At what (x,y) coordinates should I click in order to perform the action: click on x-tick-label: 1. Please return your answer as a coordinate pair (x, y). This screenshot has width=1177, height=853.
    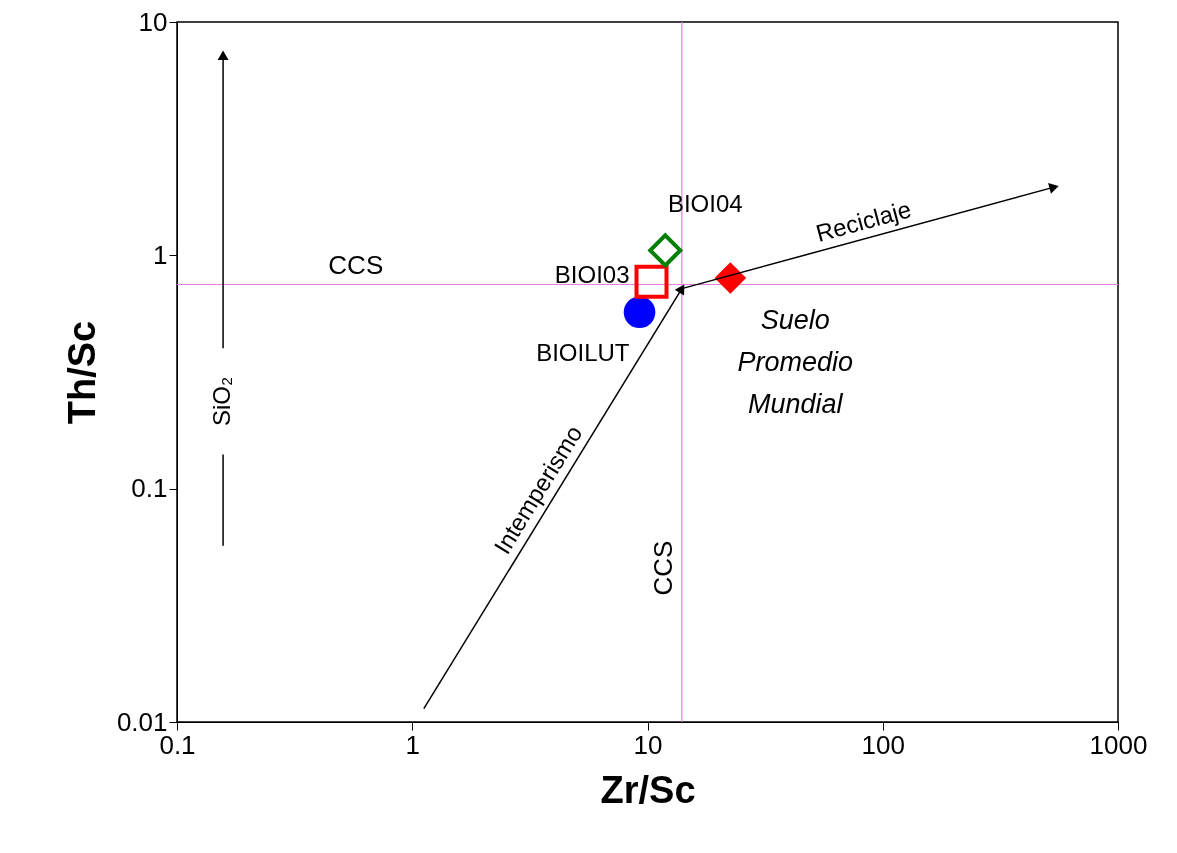
    Looking at the image, I should click on (412, 744).